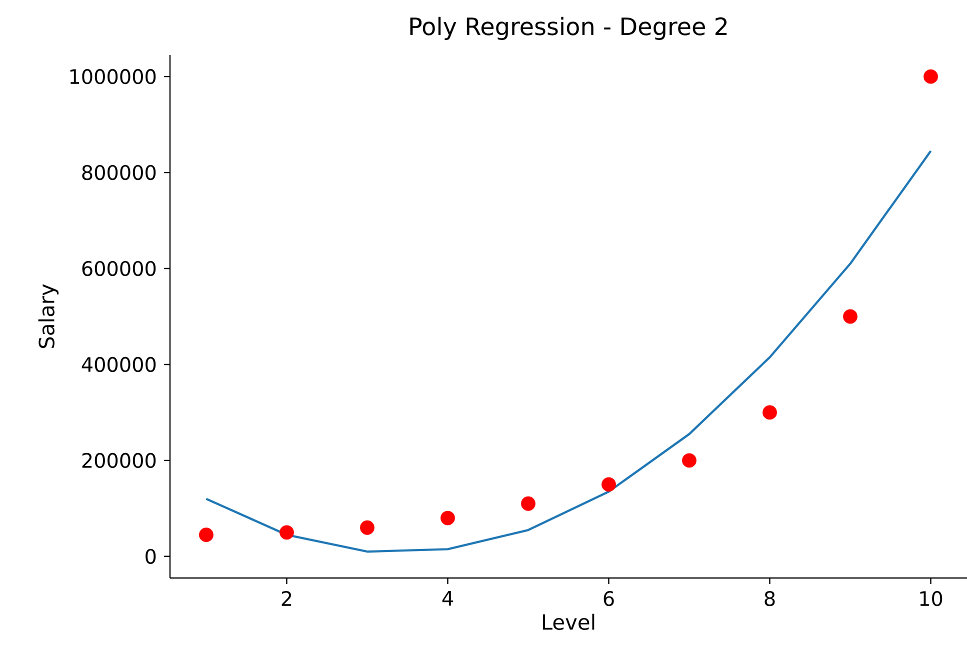  Describe the element at coordinates (119, 460) in the screenshot. I see `y-tick-label: 200000` at that location.